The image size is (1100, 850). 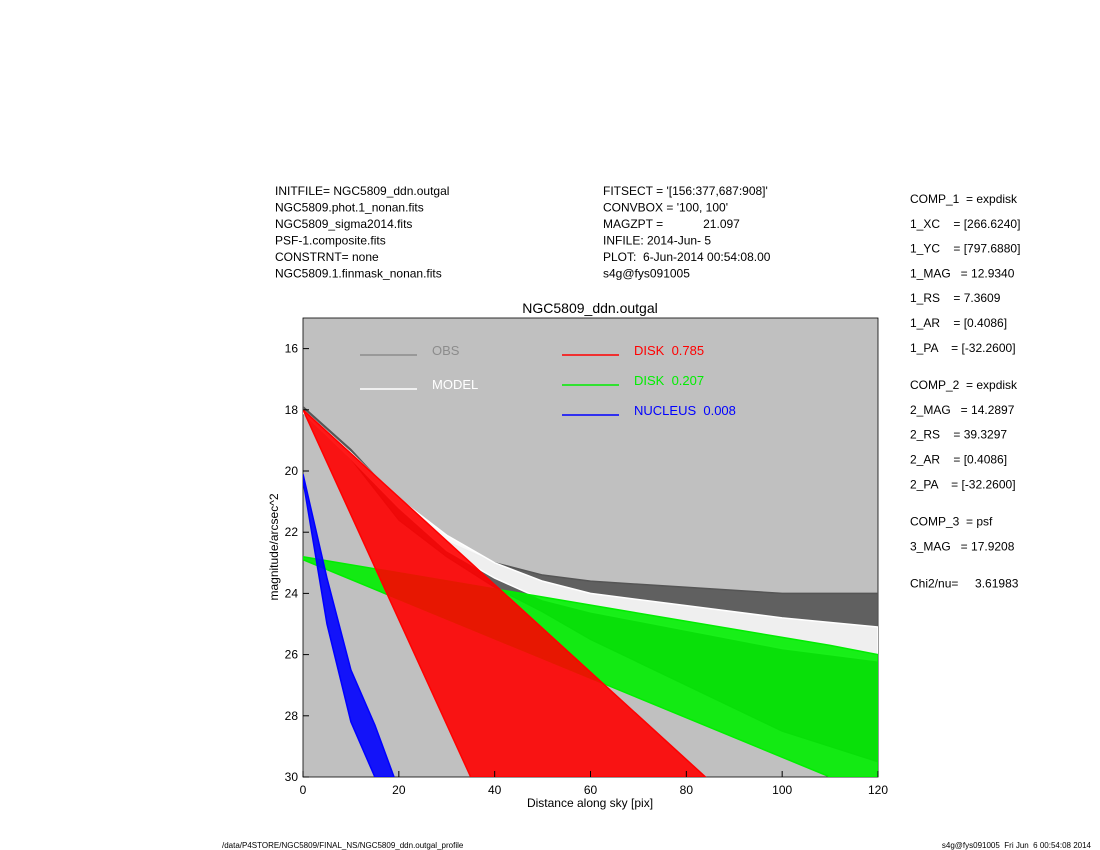 I want to click on component-text: 1_XC = [266.6240], so click(x=965, y=224).